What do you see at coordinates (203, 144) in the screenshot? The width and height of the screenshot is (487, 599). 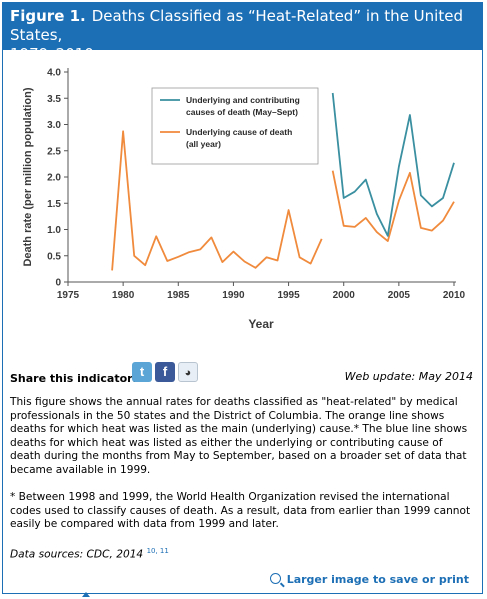 I see `legend-item-underlying-cause-label-line2: (all year)` at bounding box center [203, 144].